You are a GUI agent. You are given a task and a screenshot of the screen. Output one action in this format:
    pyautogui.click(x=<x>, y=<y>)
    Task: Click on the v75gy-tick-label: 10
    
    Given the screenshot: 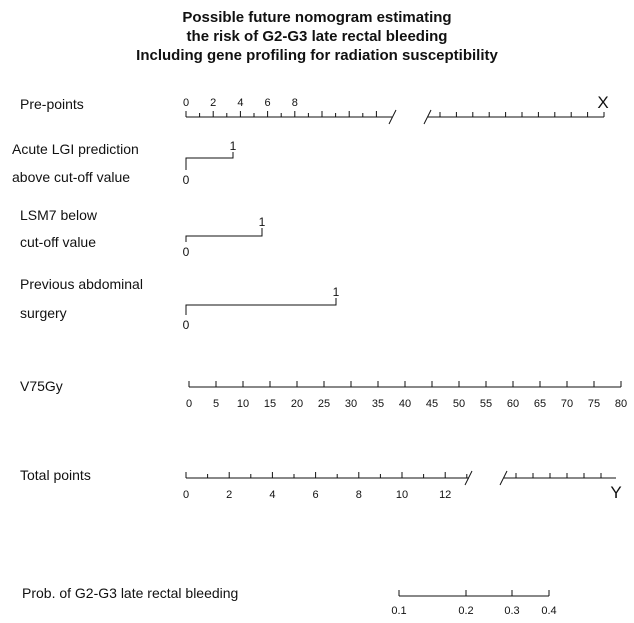 What is the action you would take?
    pyautogui.click(x=243, y=404)
    